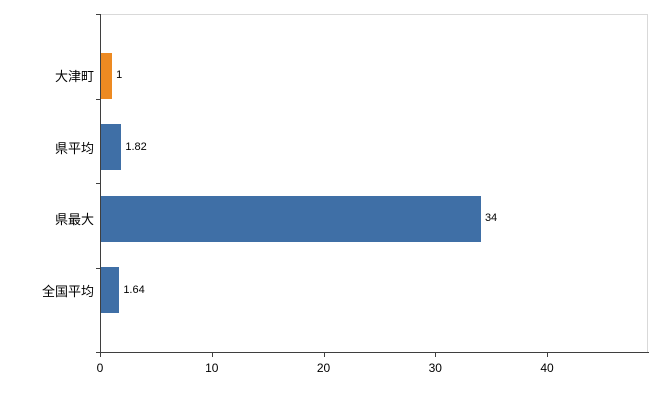 The width and height of the screenshot is (650, 400). What do you see at coordinates (136, 146) in the screenshot?
I see `bar-value-label: 1.82` at bounding box center [136, 146].